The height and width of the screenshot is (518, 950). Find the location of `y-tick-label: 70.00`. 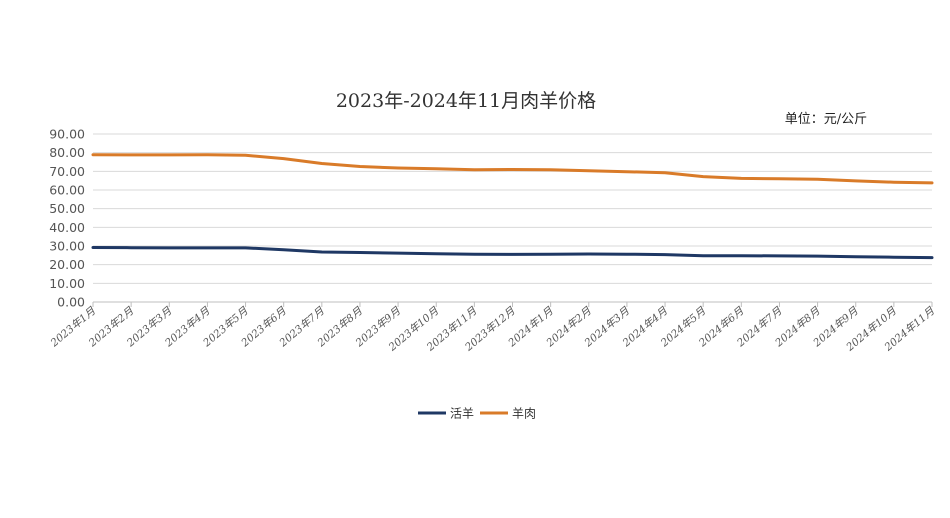

y-tick-label: 70.00 is located at coordinates (67, 171).